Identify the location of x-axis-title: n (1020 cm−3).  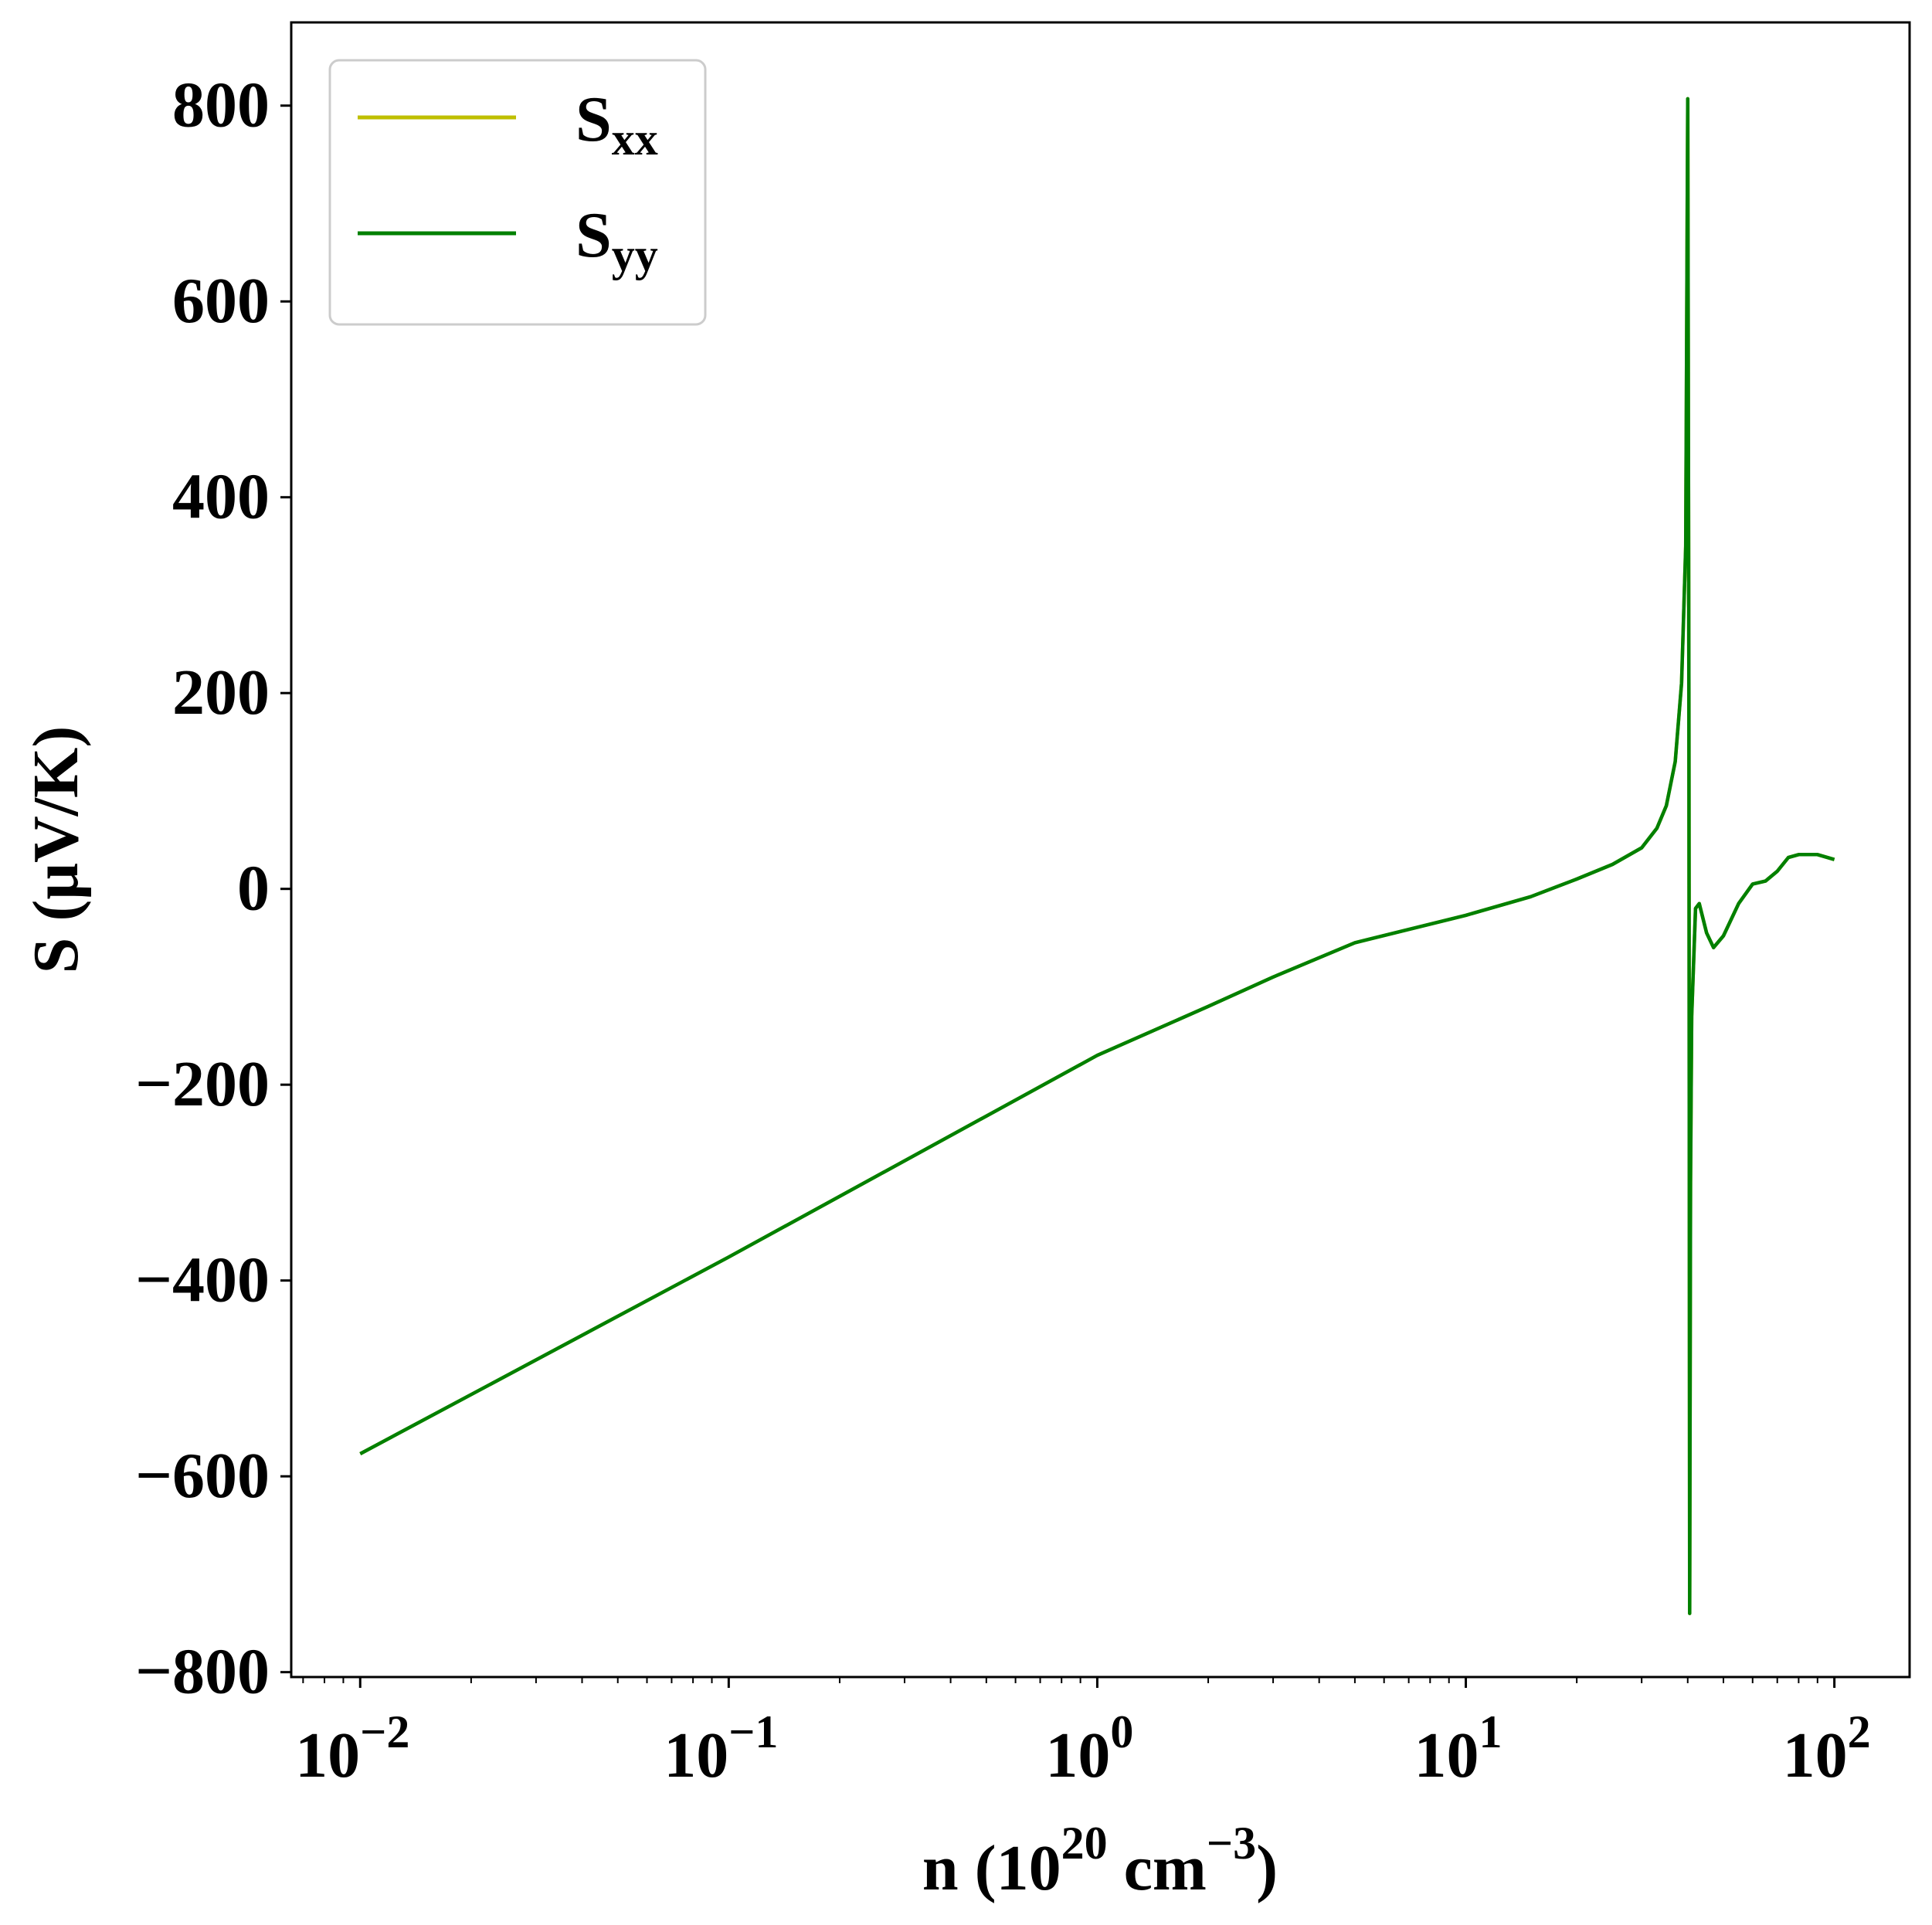
(1100, 1861).